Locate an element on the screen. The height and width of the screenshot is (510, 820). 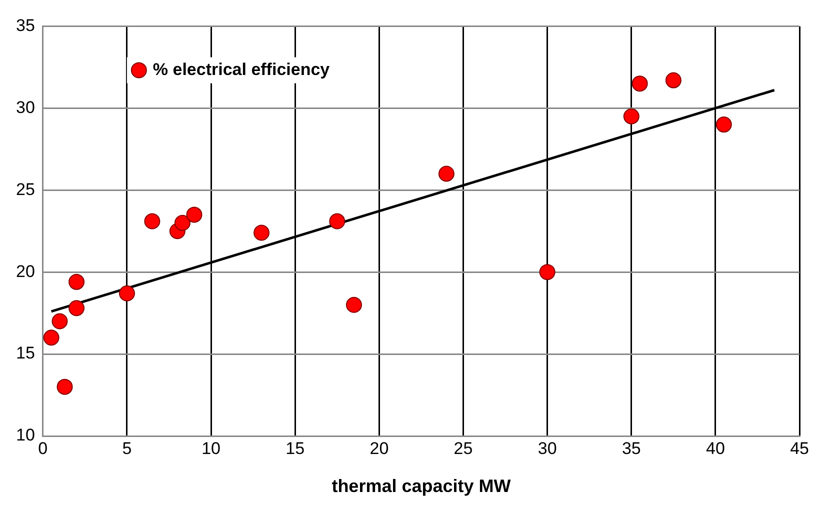
y-tick-label: 10 is located at coordinates (25, 435).